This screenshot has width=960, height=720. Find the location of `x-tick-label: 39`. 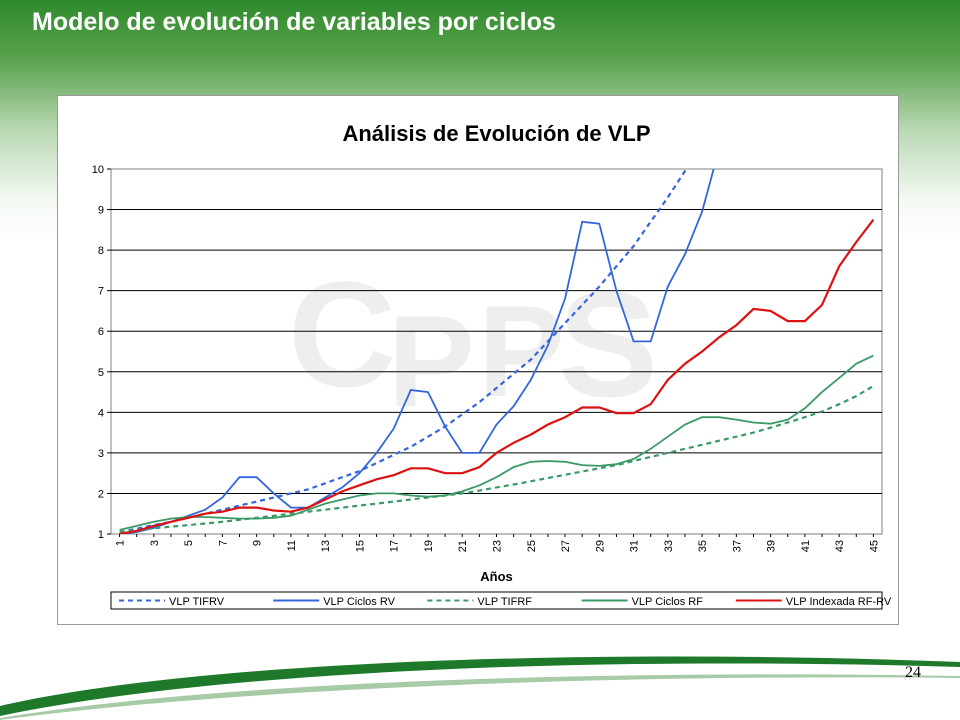

x-tick-label: 39 is located at coordinates (772, 546).